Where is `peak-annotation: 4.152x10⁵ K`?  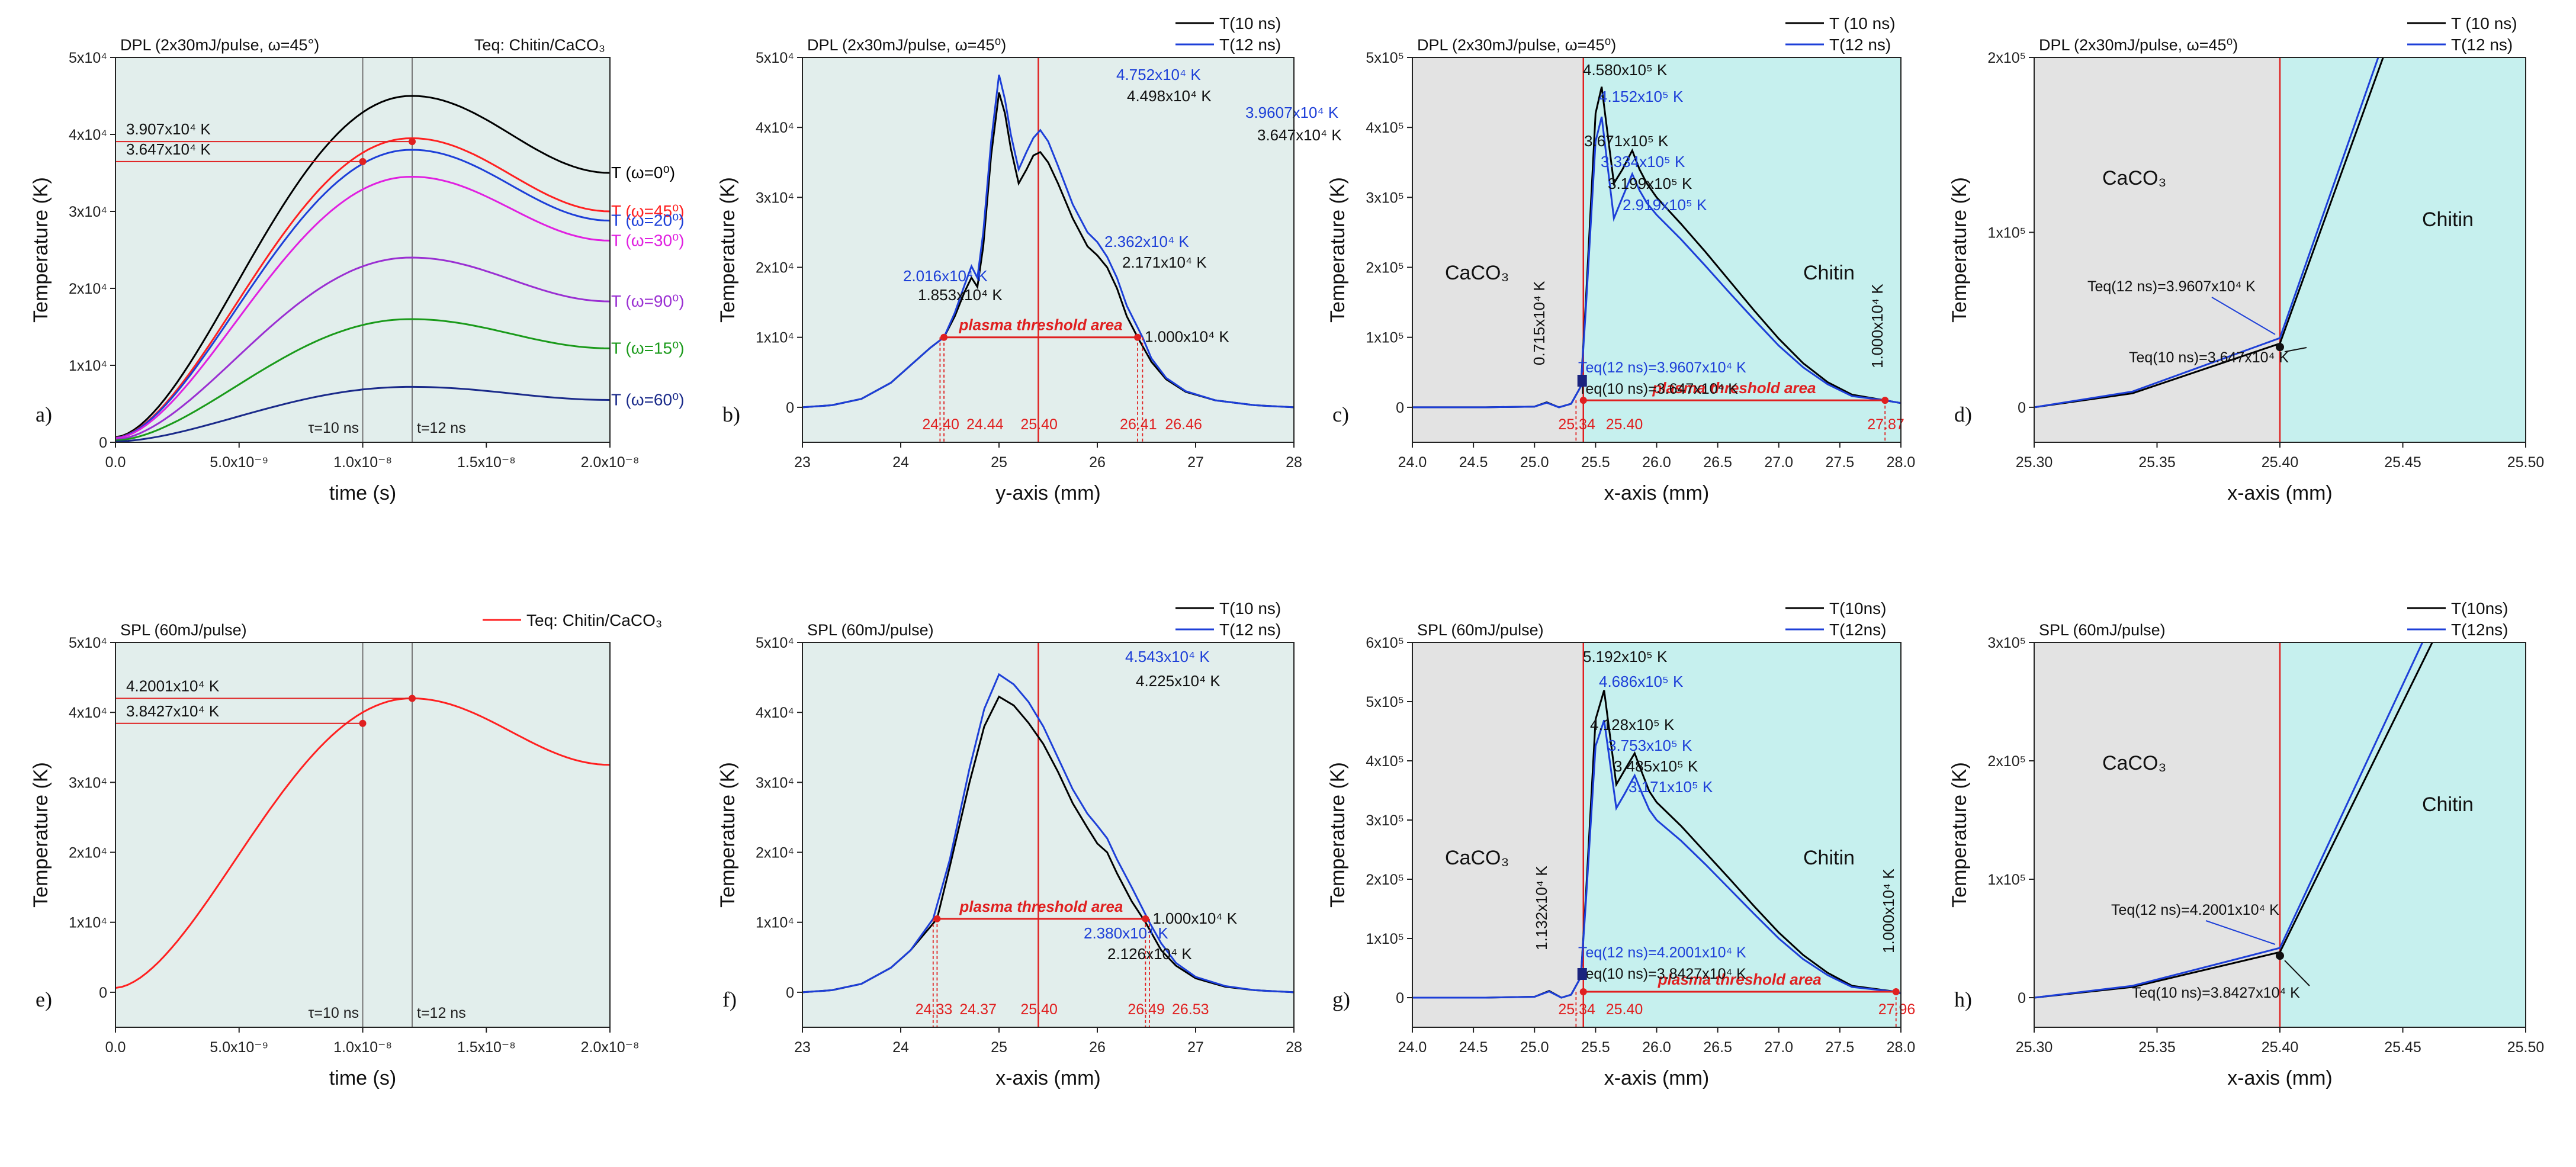
peak-annotation: 4.152x10⁵ K is located at coordinates (1641, 96).